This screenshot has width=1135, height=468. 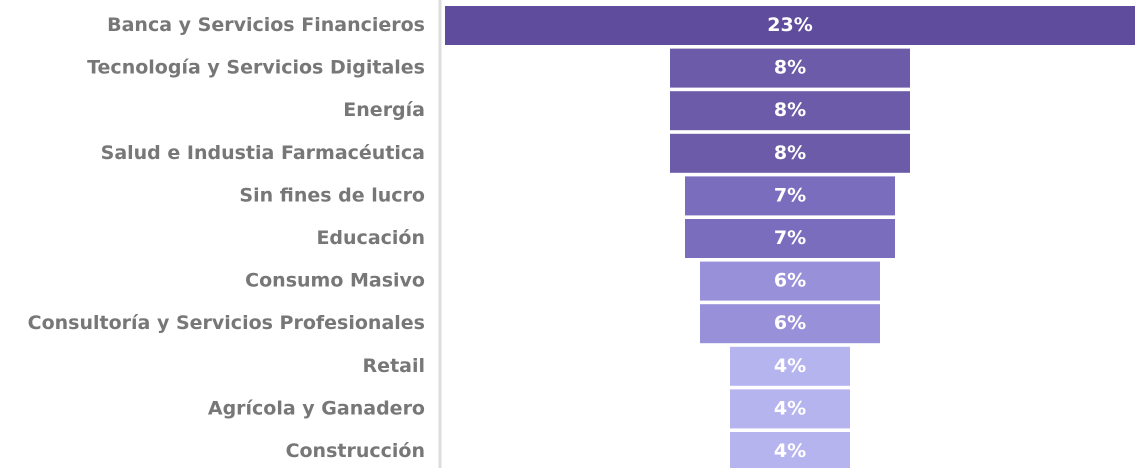 What do you see at coordinates (226, 323) in the screenshot?
I see `category-label: Consultoría y Servicios Profesionales` at bounding box center [226, 323].